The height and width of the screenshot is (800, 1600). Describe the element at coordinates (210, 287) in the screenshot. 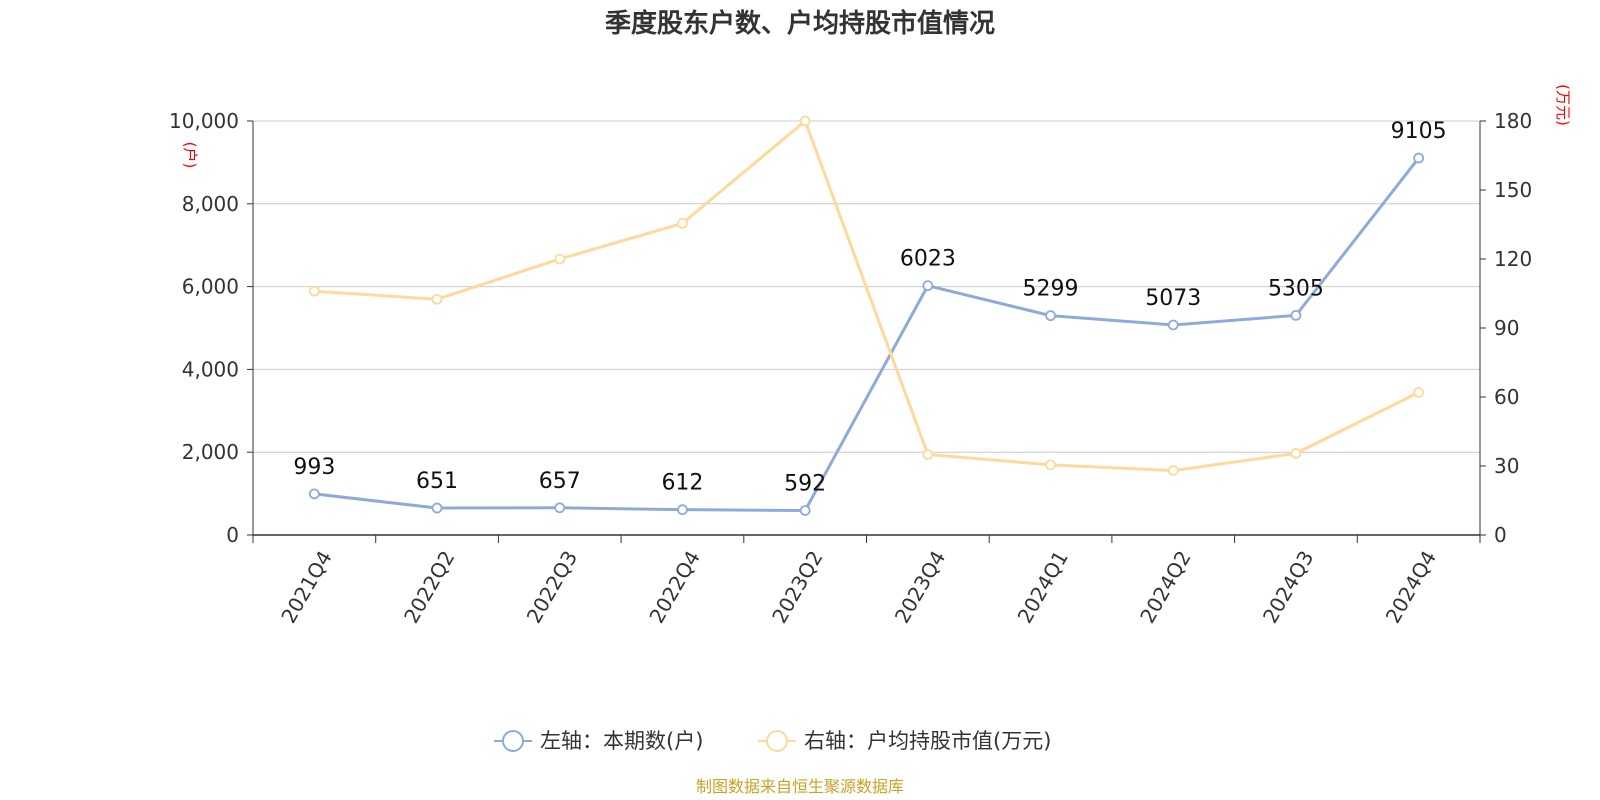

I see `left-tick-label: 6,000` at that location.